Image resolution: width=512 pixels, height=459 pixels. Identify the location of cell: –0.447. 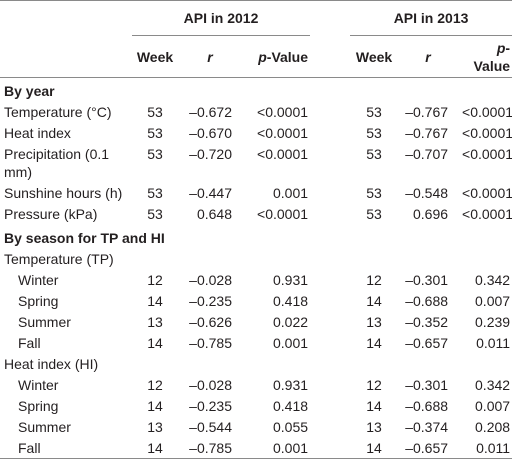
(210, 193).